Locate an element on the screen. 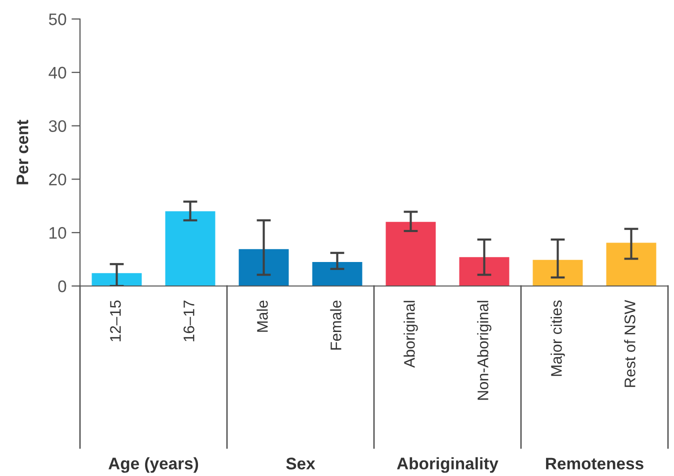  x-tick-label: 12–15 is located at coordinates (115, 321).